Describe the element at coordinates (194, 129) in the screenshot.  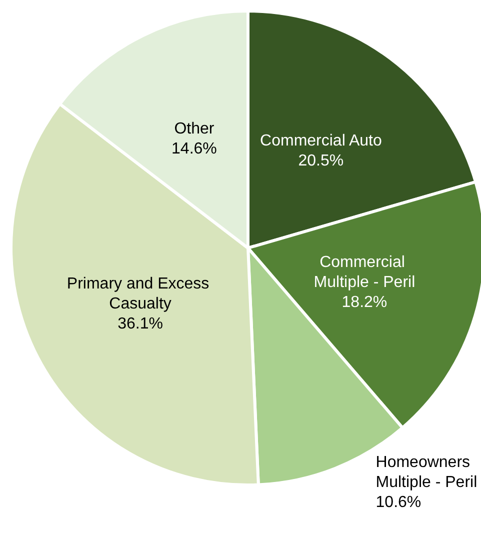
I see `slice-label: Other` at that location.